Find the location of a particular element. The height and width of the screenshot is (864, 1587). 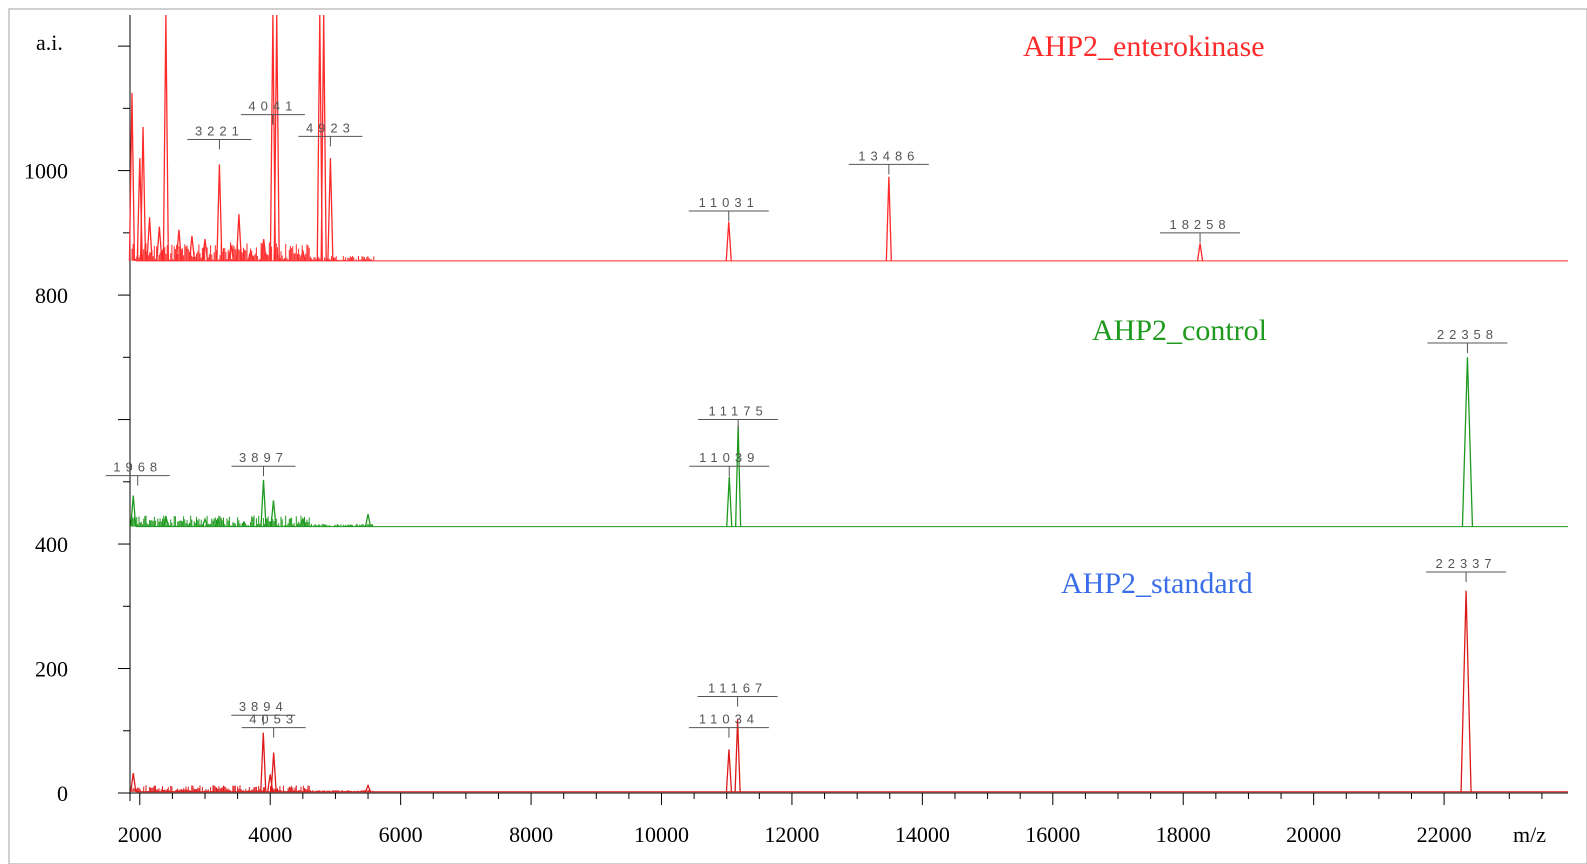

peak-label: 22358 is located at coordinates (1467, 340).